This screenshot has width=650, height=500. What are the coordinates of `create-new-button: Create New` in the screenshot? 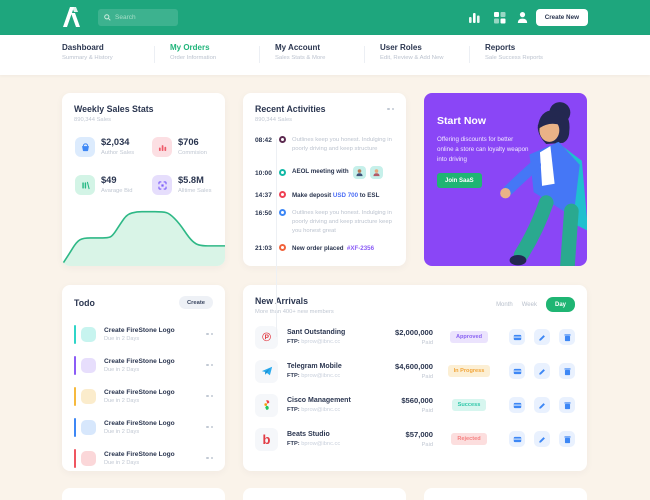 It's located at (561, 17).